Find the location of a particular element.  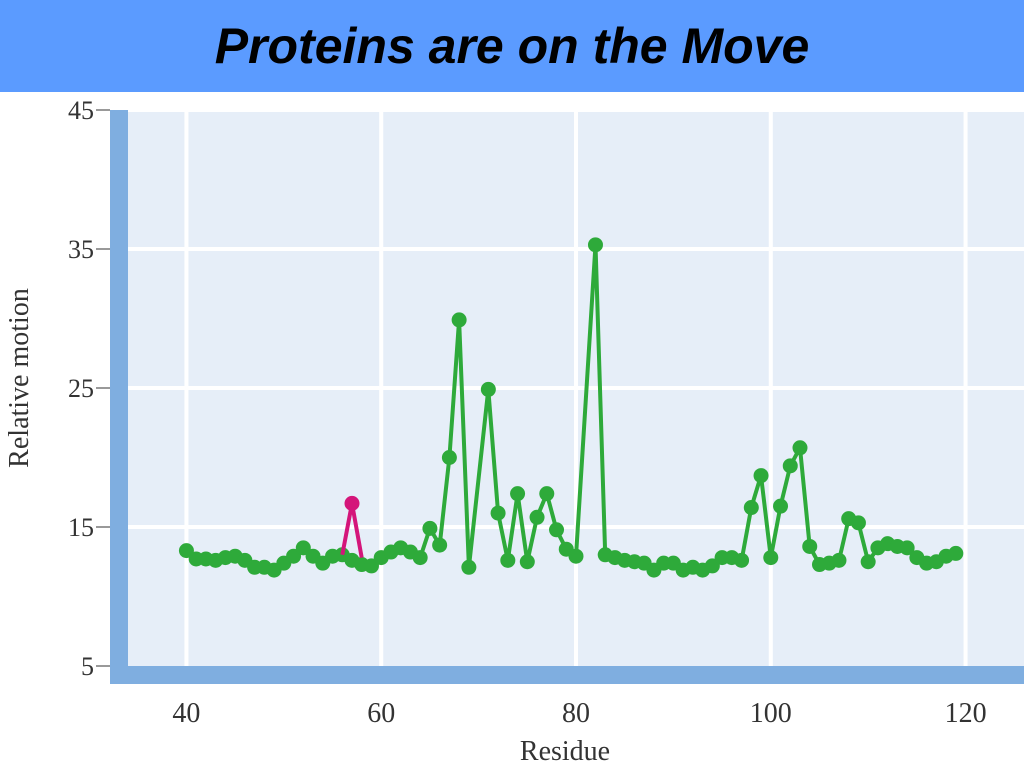

y-axis-band is located at coordinates (119, 397).